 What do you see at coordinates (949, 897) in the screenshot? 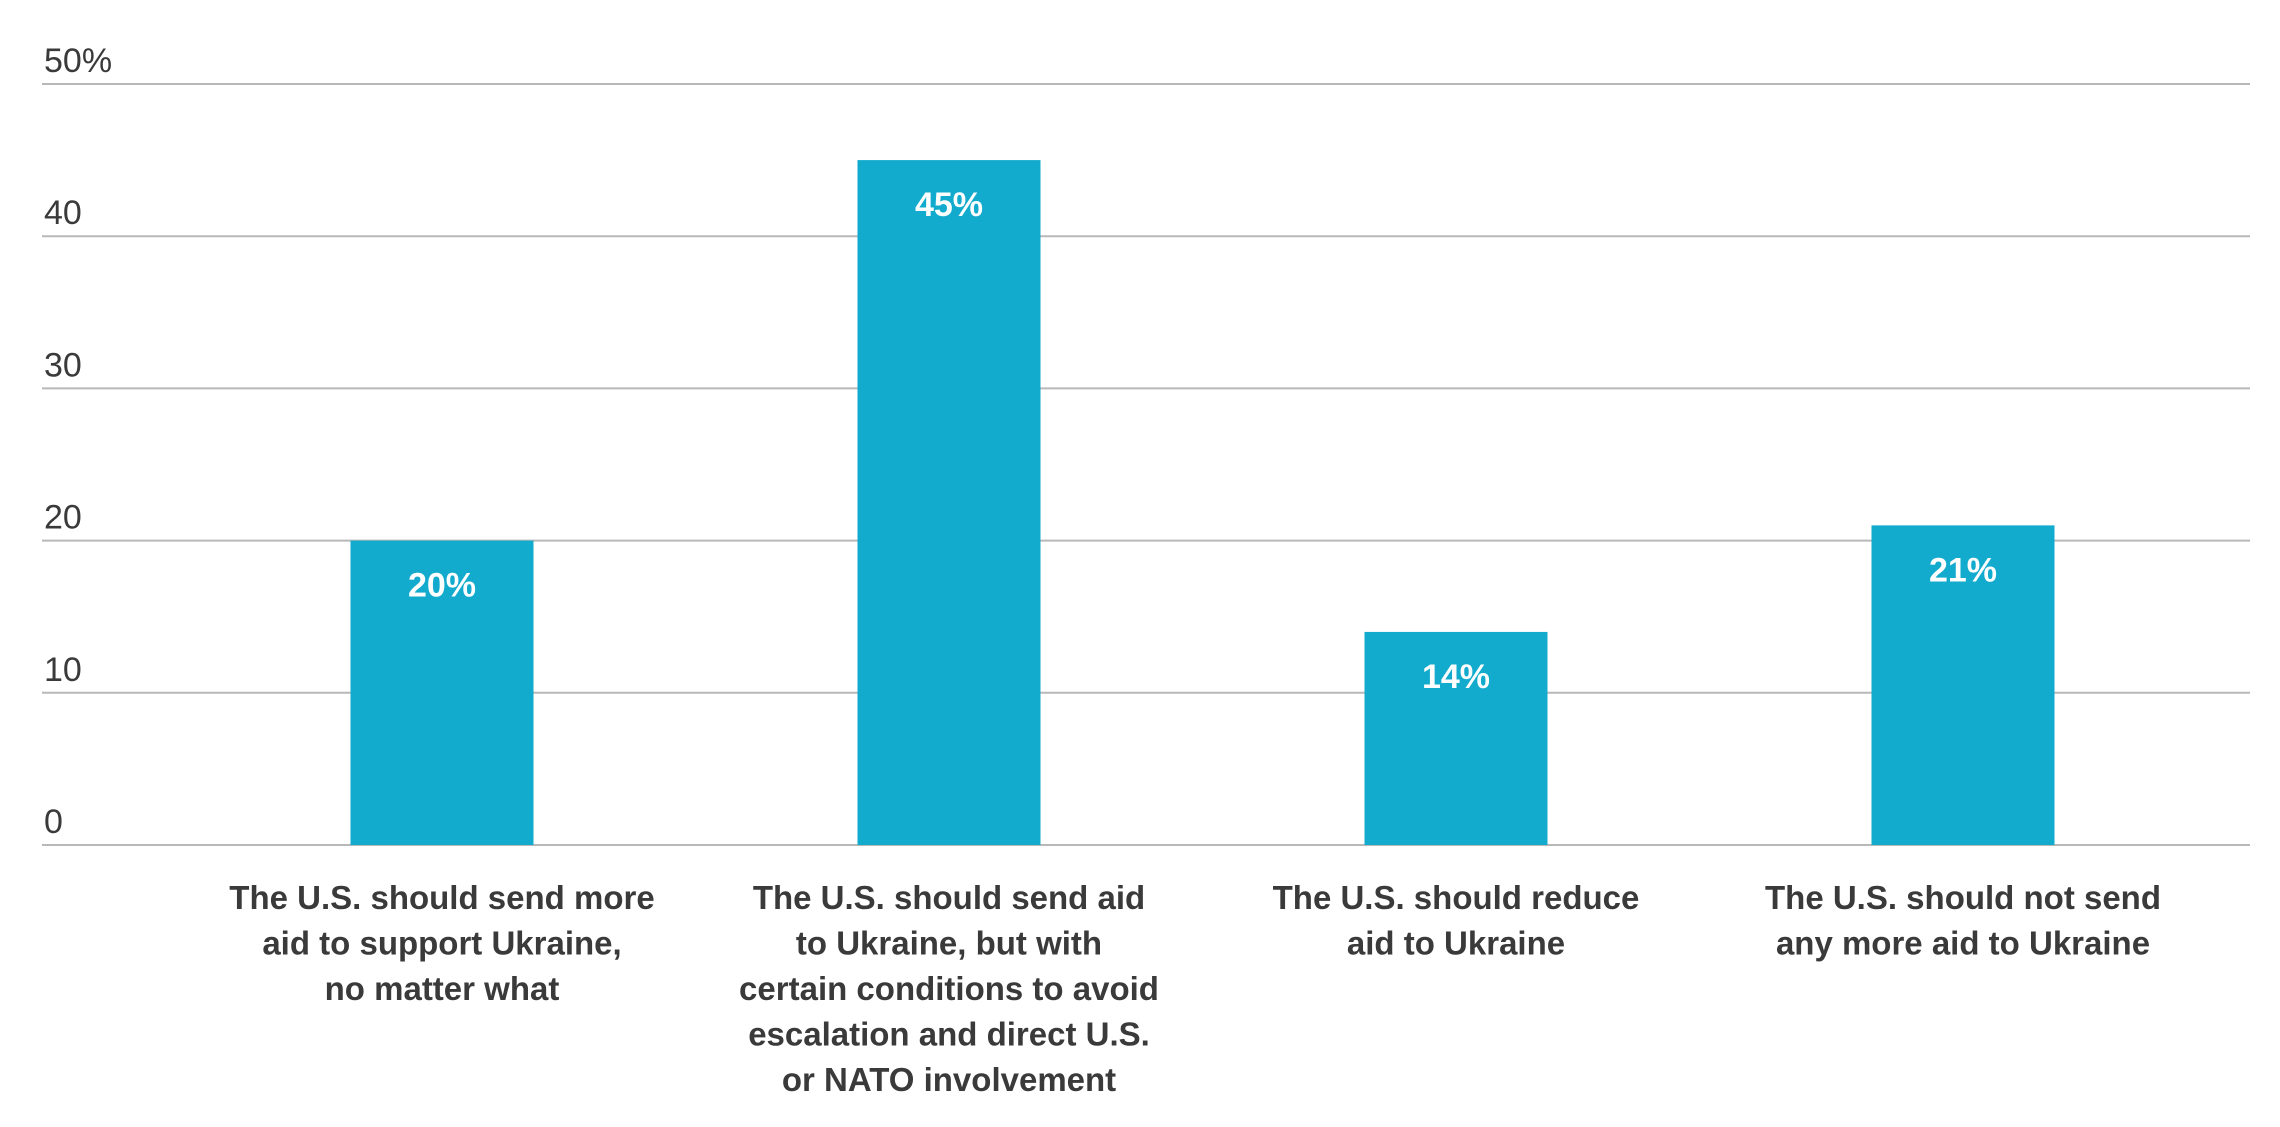
I see `category-label-line: The U.S. should send aid` at bounding box center [949, 897].